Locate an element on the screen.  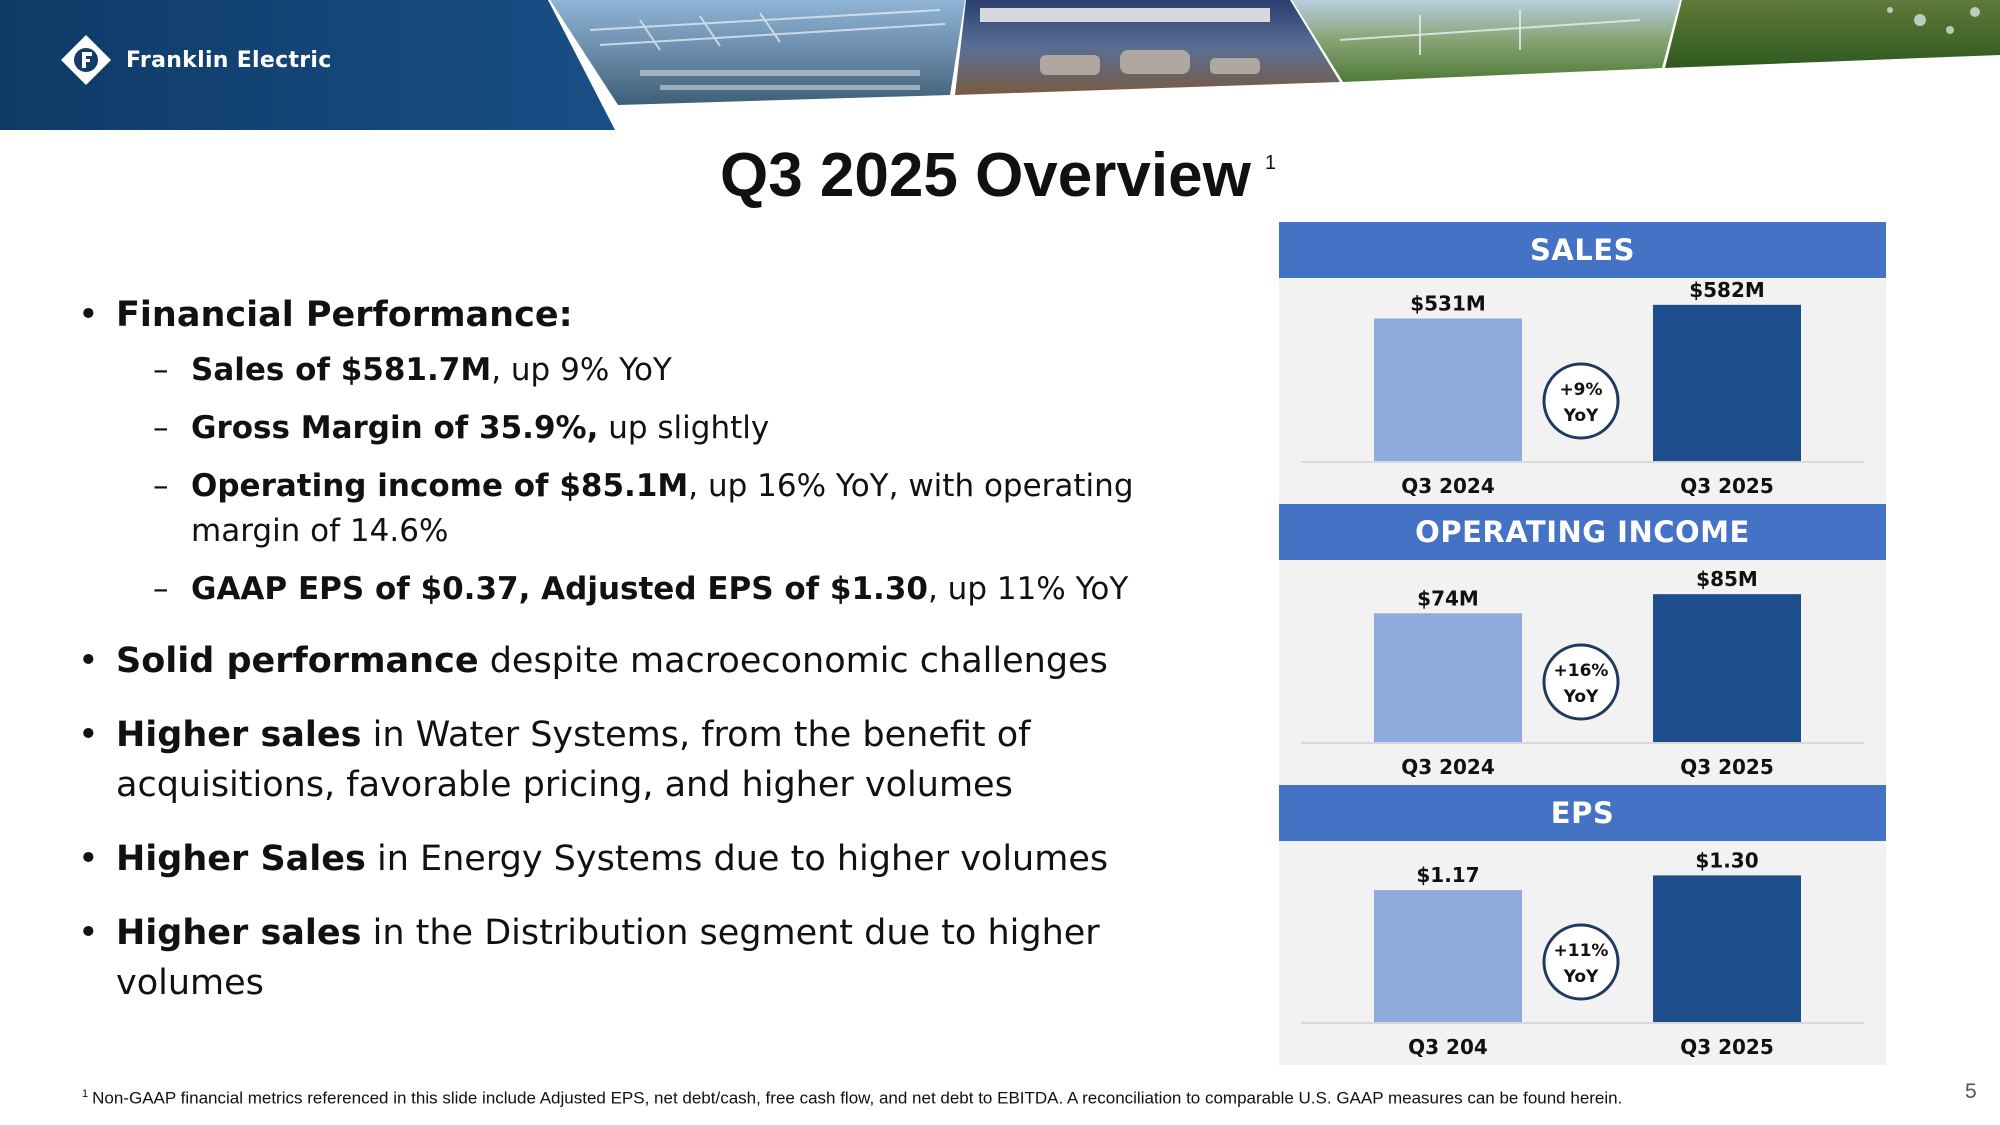
bullet-bold: Higher Sales is located at coordinates (241, 859).